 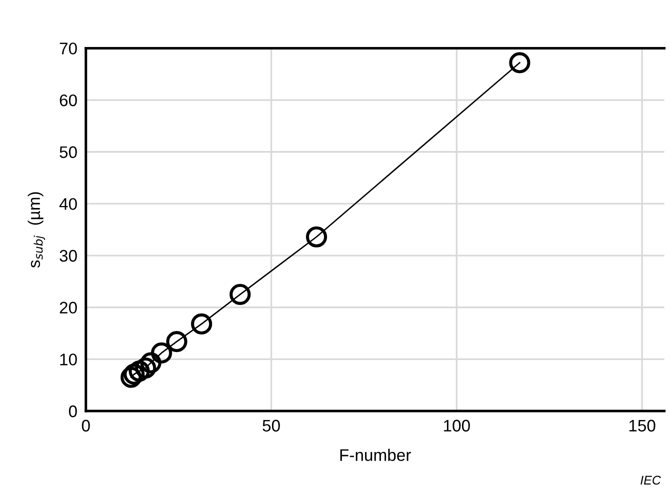 I want to click on text: IEC, so click(x=650, y=480).